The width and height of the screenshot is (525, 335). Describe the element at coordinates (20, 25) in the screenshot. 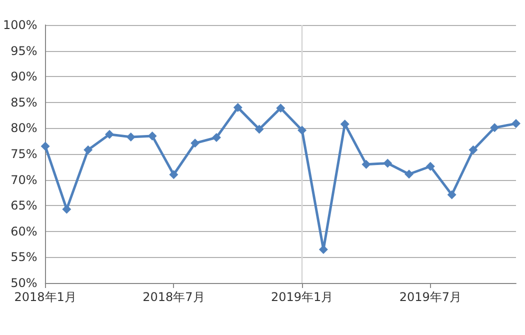

I see `y-tick-label: 100%` at that location.